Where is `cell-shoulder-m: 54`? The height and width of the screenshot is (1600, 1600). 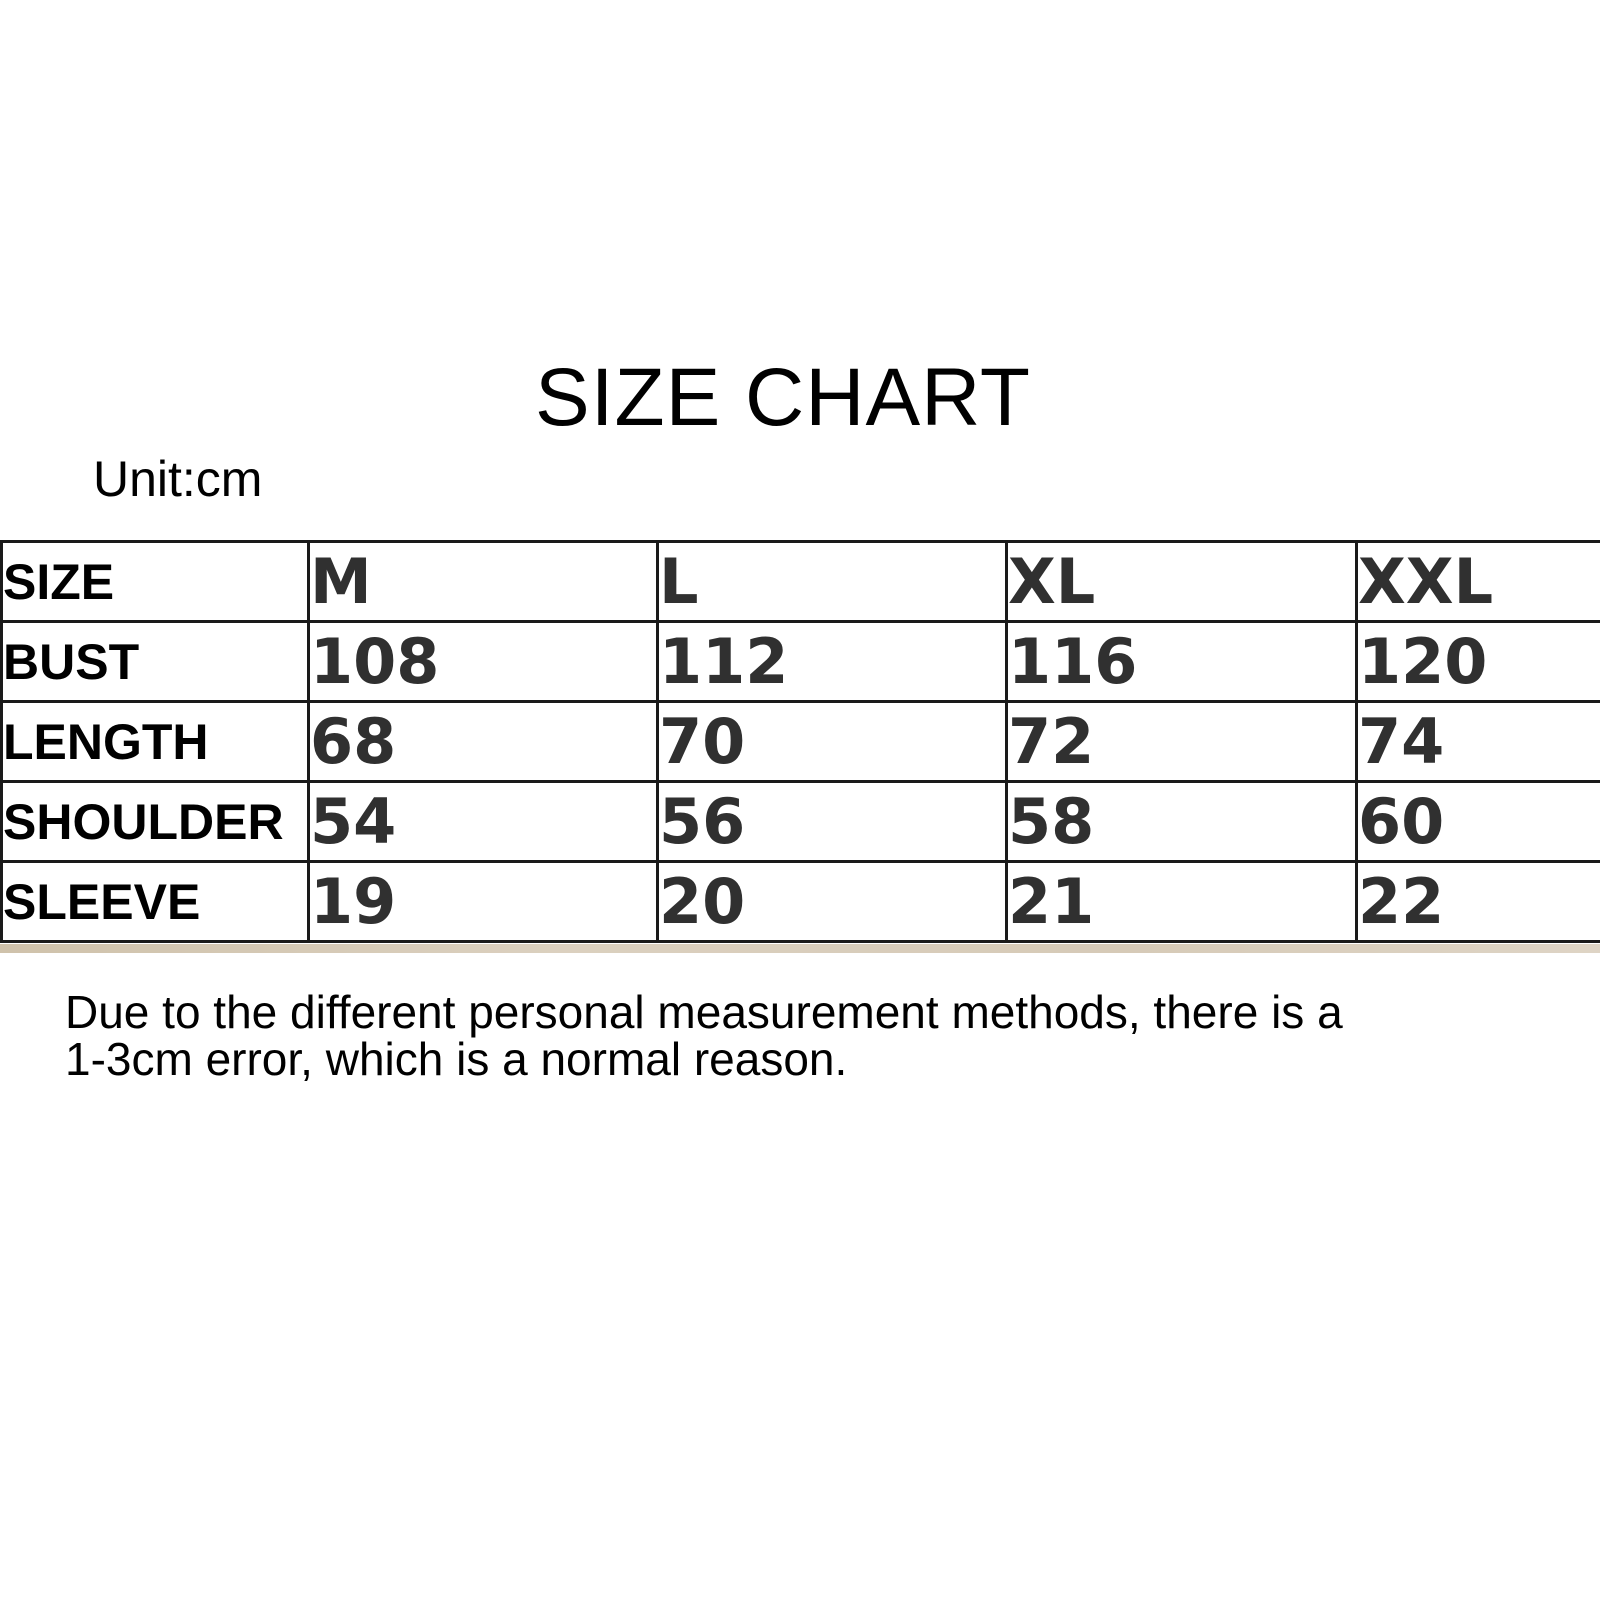
cell-shoulder-m: 54 is located at coordinates (483, 821).